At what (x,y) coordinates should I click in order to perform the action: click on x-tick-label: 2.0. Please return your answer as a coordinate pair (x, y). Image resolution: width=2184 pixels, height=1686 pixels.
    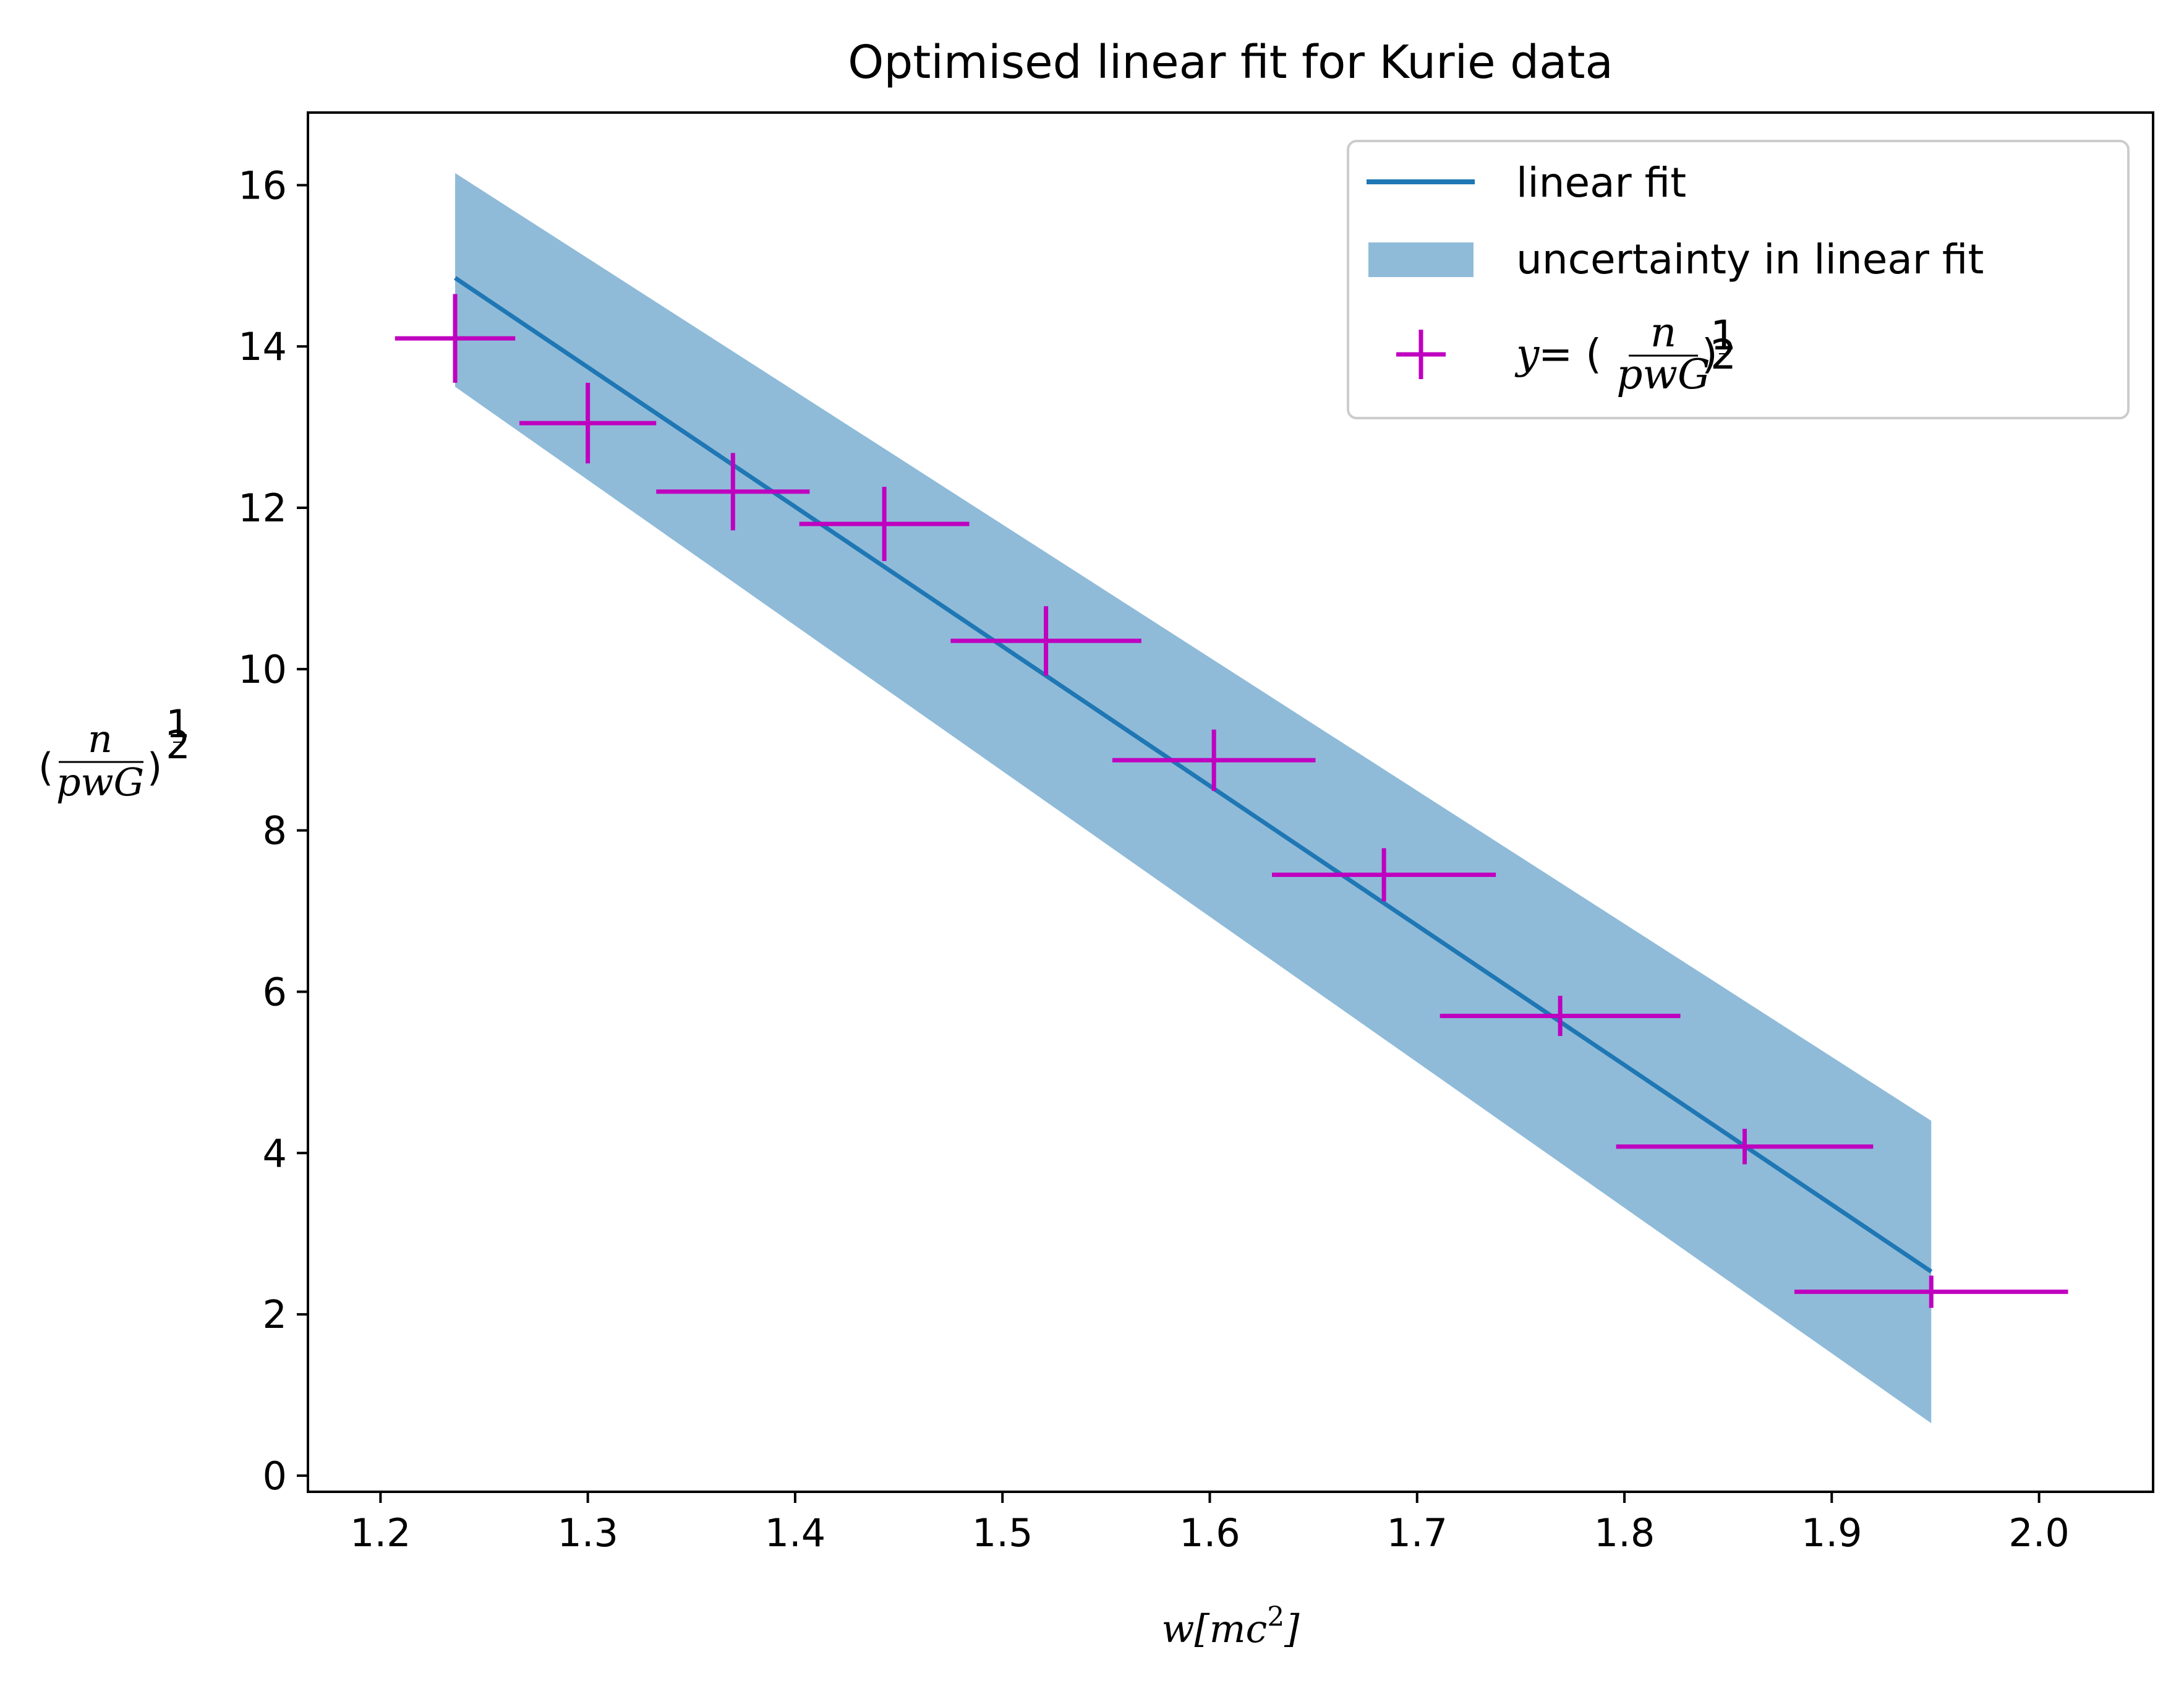
    Looking at the image, I should click on (2039, 1532).